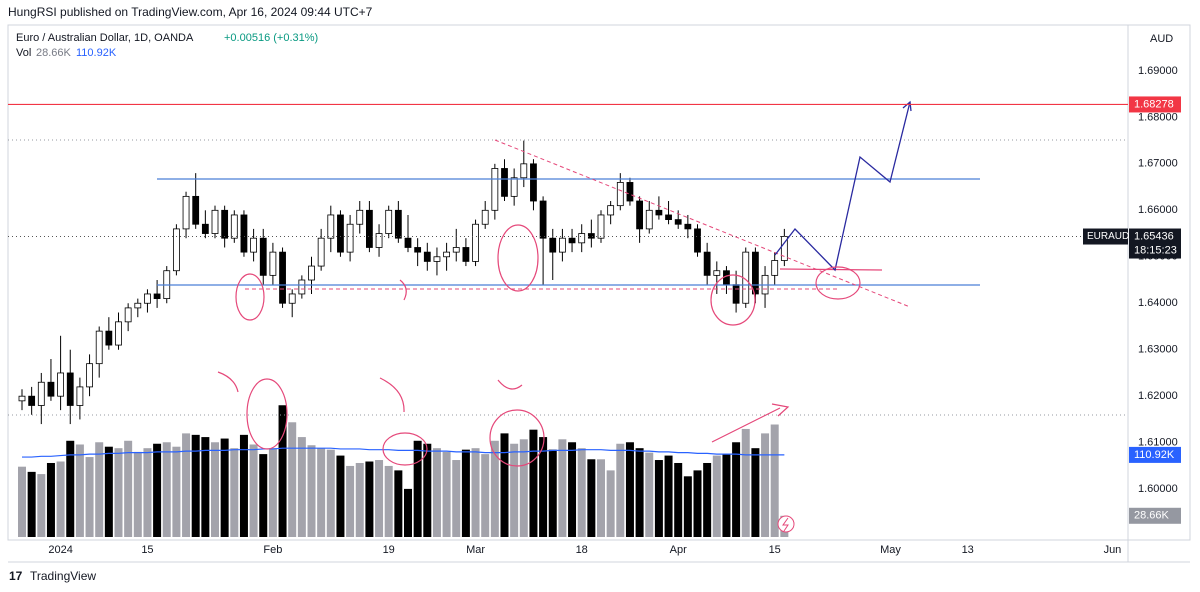 This screenshot has height=592, width=1200. I want to click on footer-logo: 17, so click(16, 576).